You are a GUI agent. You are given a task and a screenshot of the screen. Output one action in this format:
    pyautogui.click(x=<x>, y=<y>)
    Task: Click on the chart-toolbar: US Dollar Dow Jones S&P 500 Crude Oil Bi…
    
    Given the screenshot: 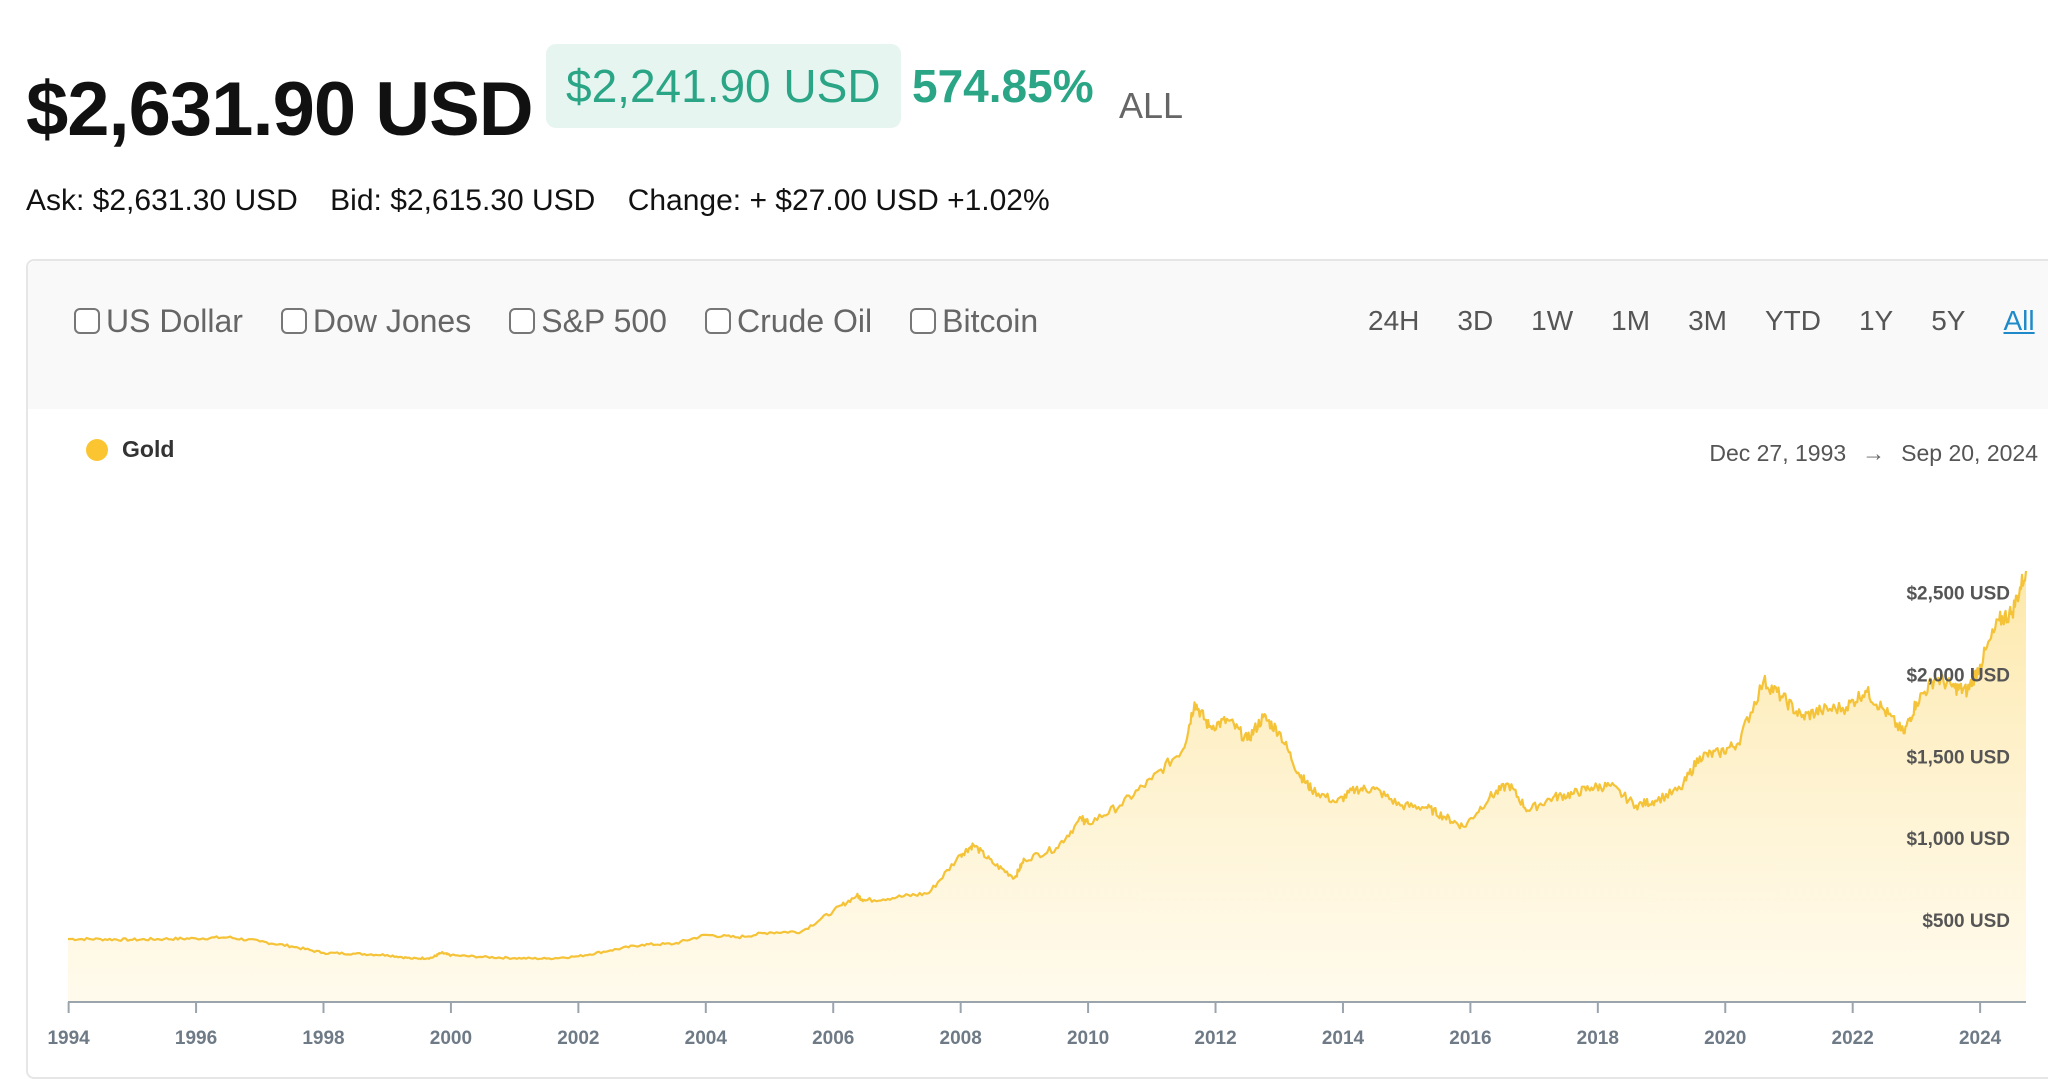 What is the action you would take?
    pyautogui.click(x=1038, y=335)
    